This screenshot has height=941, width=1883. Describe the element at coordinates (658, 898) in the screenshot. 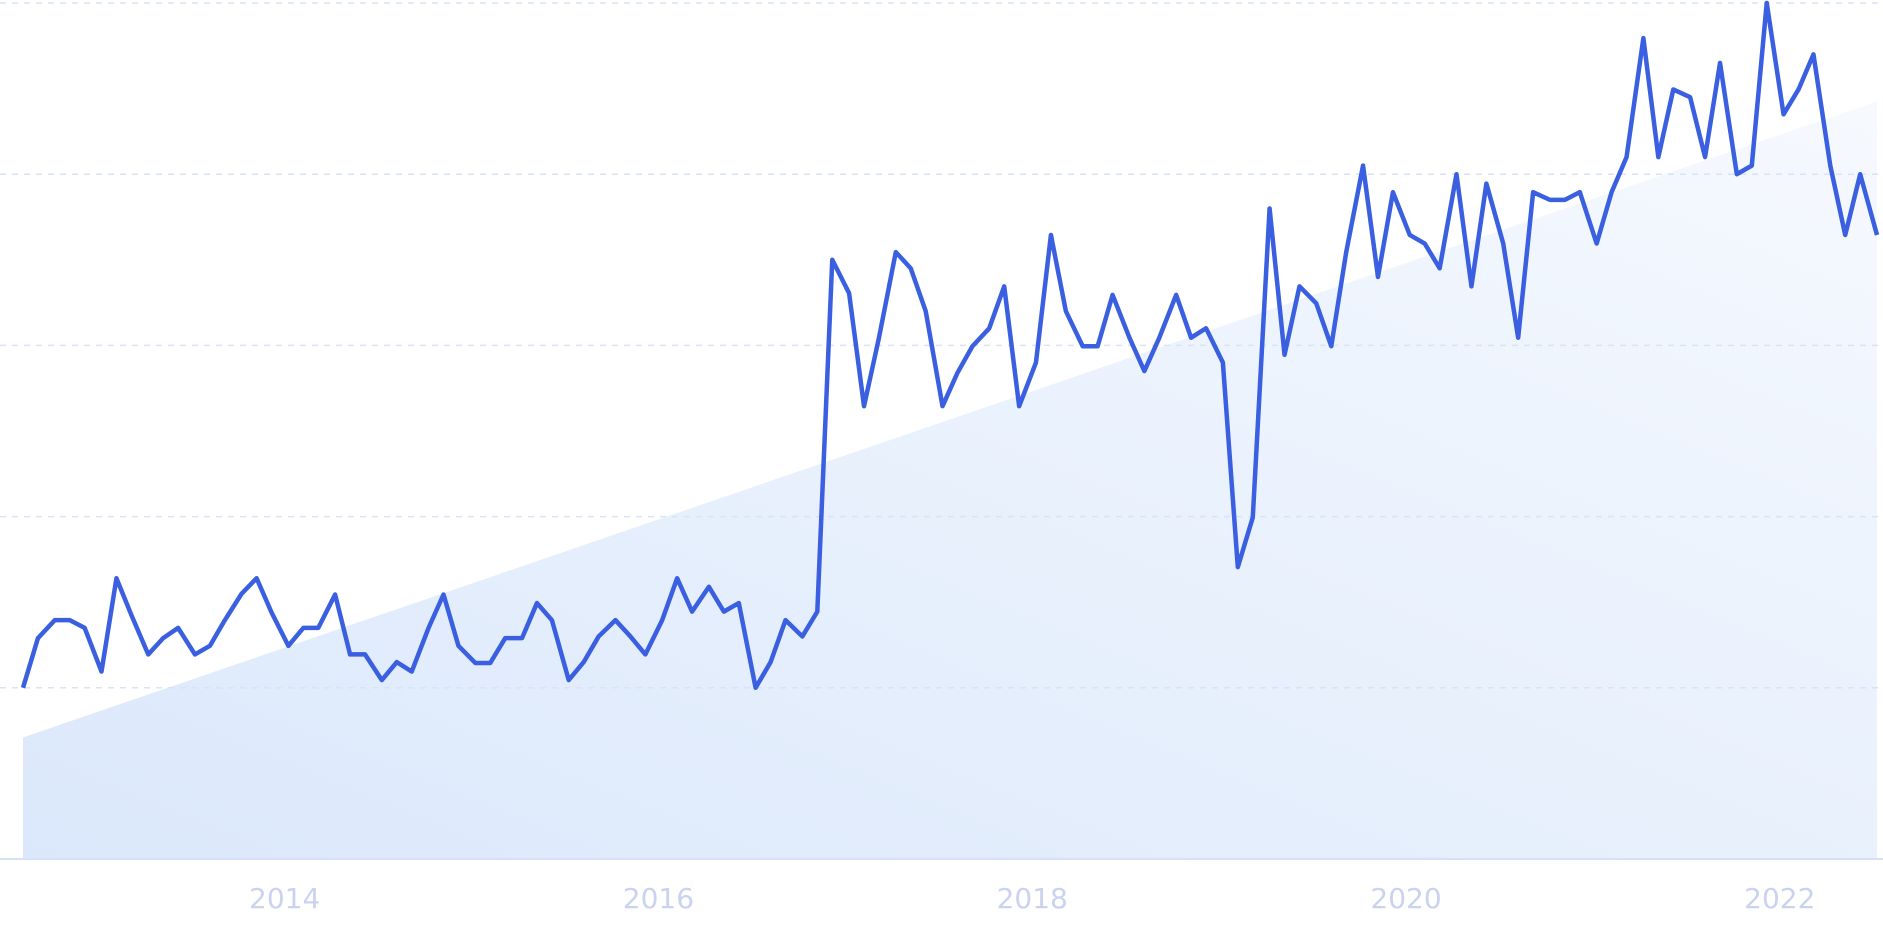

I see `x-tick-label: 2016` at that location.